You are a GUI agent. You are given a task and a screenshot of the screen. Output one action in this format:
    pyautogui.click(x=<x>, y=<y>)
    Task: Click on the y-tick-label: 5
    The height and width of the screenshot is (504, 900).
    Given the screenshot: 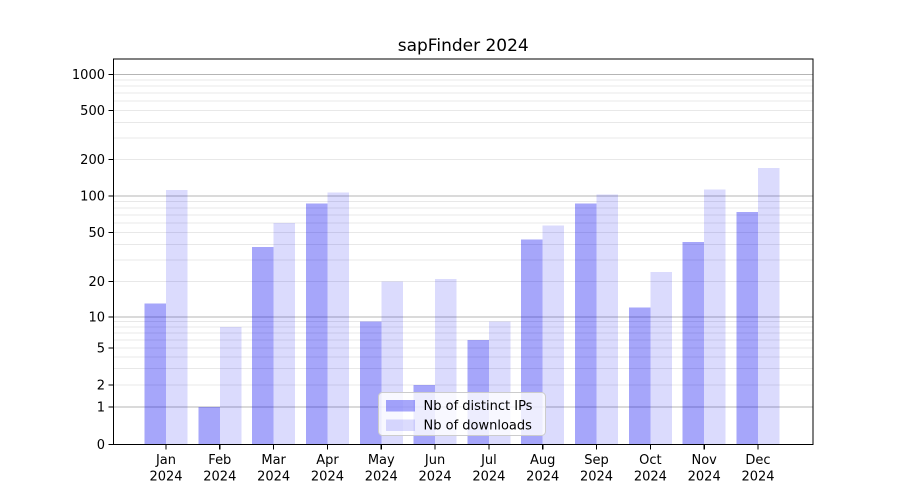 What is the action you would take?
    pyautogui.click(x=101, y=349)
    